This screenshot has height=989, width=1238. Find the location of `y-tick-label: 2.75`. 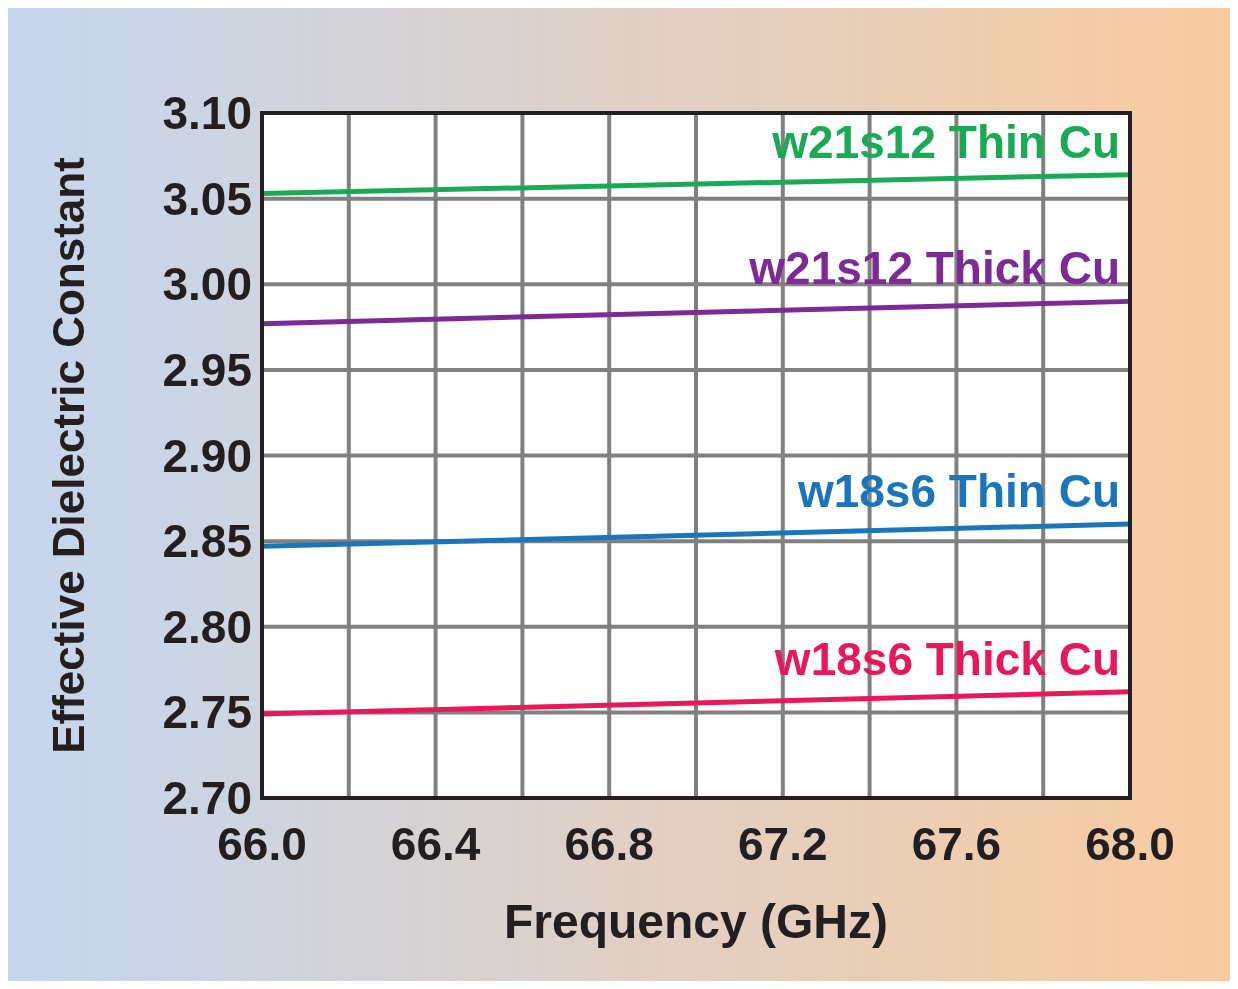

y-tick-label: 2.75 is located at coordinates (207, 712).